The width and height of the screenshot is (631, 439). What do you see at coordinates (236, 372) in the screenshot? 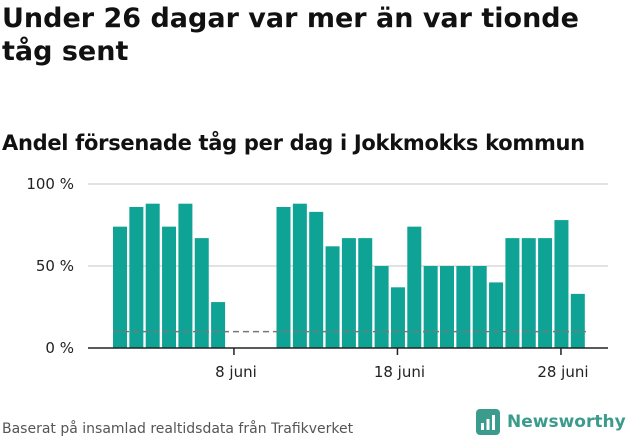
I see `x-tick-label: 8 juni` at bounding box center [236, 372].